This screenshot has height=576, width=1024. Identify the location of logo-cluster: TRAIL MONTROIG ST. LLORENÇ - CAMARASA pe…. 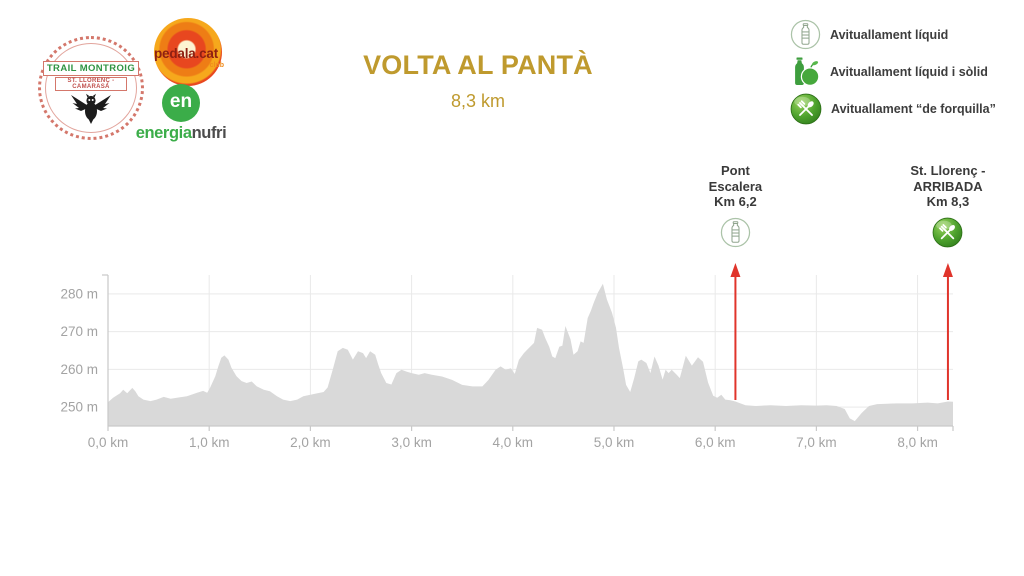
(135, 78).